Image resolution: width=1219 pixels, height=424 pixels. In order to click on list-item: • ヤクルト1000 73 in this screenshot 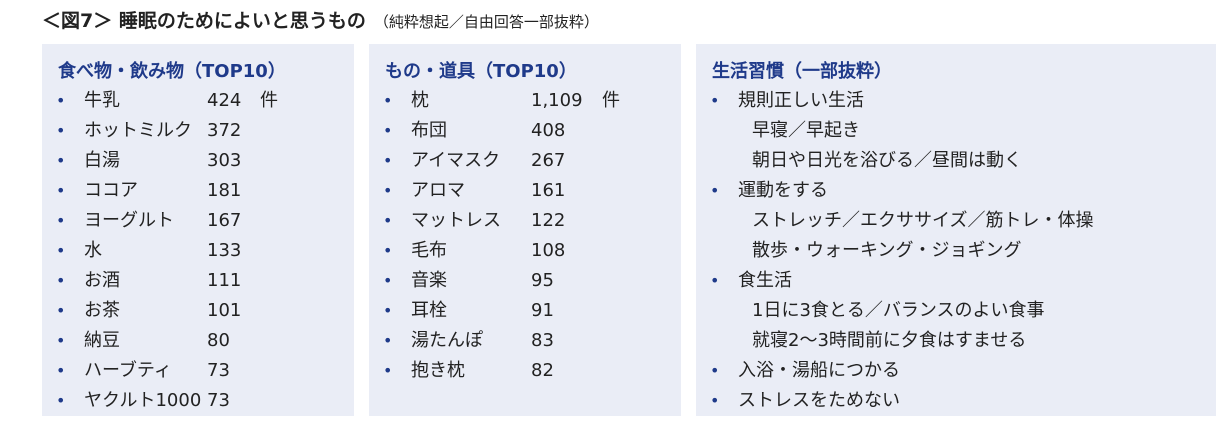, I will do `click(198, 401)`.